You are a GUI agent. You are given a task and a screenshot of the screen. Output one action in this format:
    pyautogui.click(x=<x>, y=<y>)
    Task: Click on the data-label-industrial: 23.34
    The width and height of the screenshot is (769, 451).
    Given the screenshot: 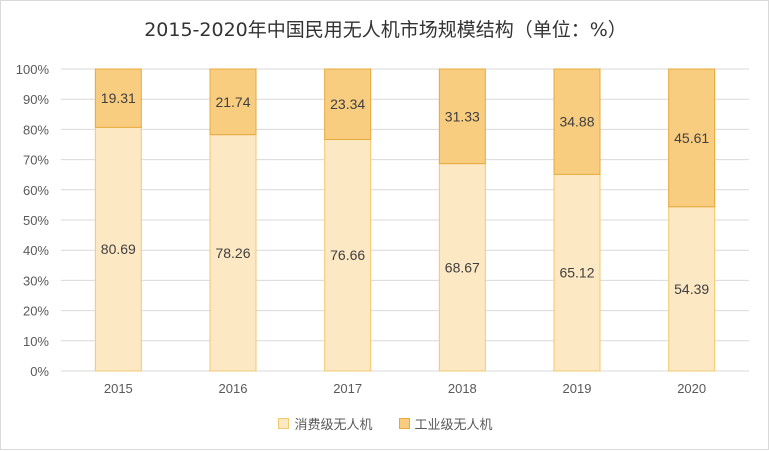 What is the action you would take?
    pyautogui.click(x=347, y=104)
    